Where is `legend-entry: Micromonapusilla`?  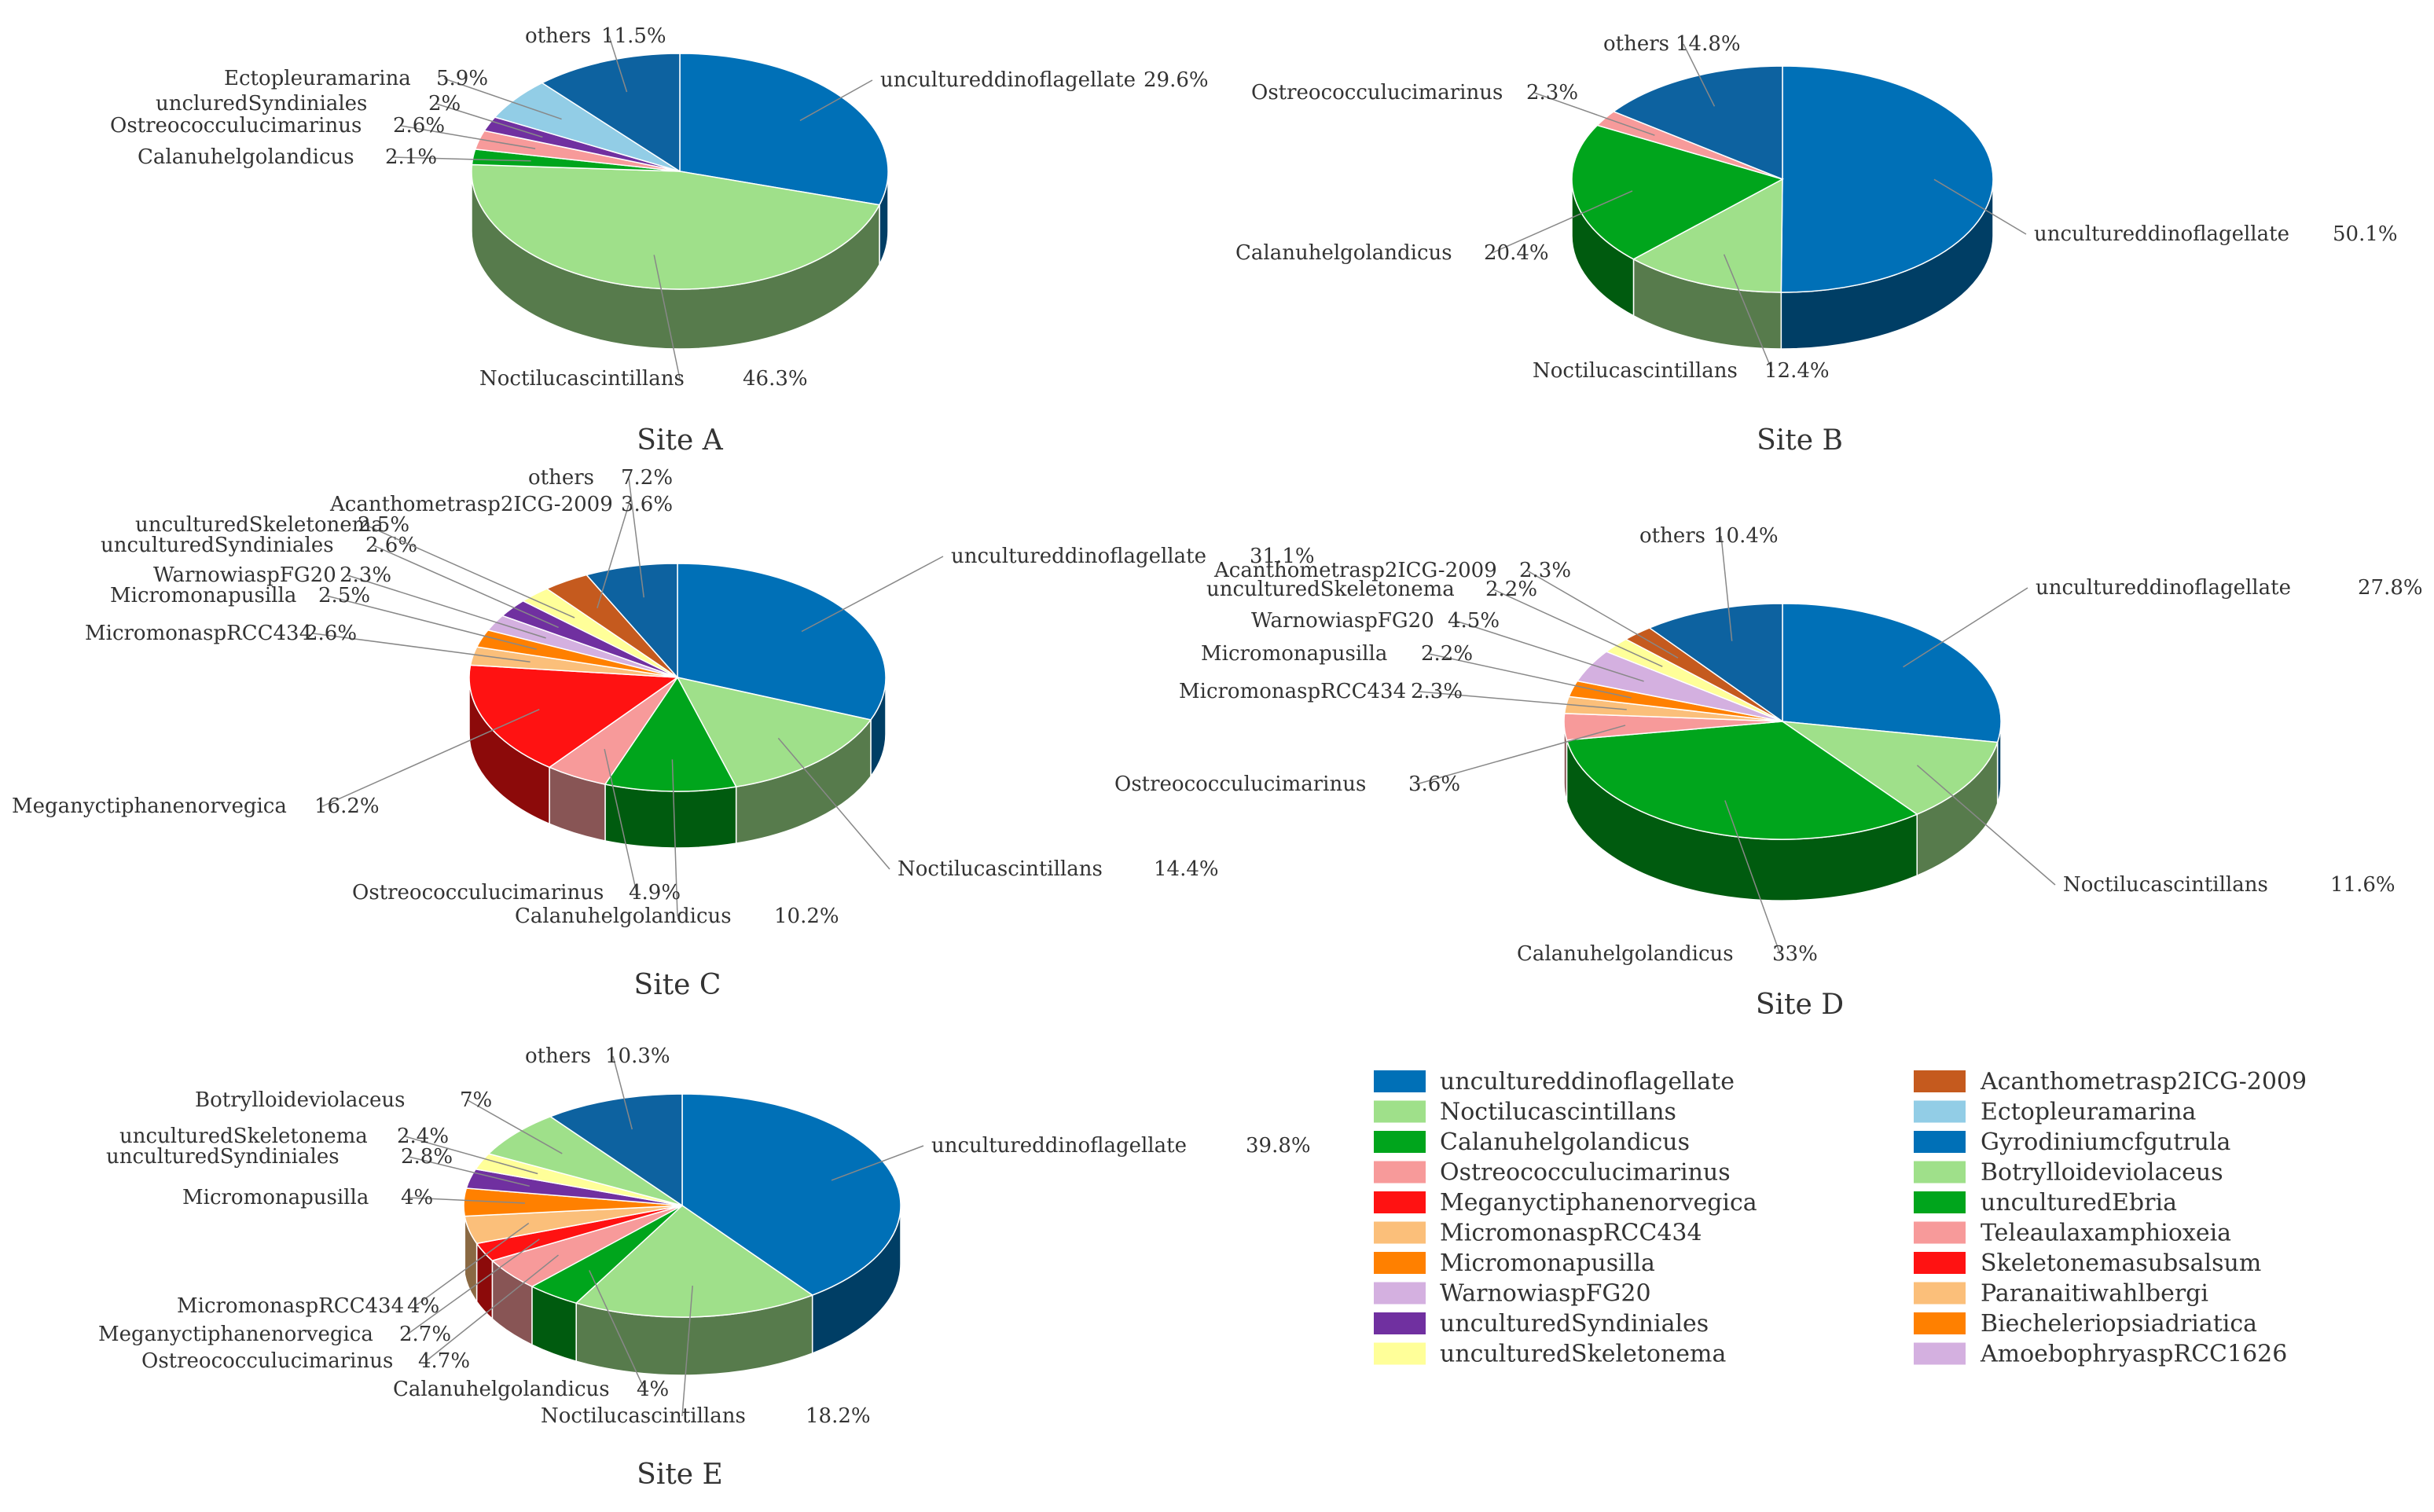
legend-entry: Micromonapusilla is located at coordinates (1547, 1264).